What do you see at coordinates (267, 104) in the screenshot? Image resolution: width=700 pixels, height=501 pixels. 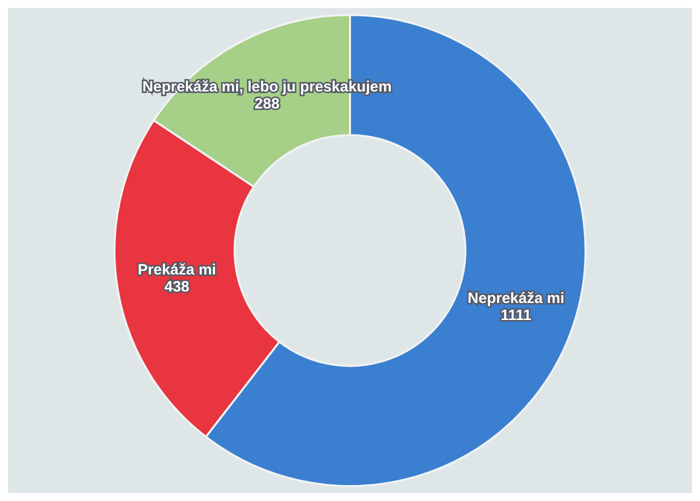 I see `data-label: 288` at bounding box center [267, 104].